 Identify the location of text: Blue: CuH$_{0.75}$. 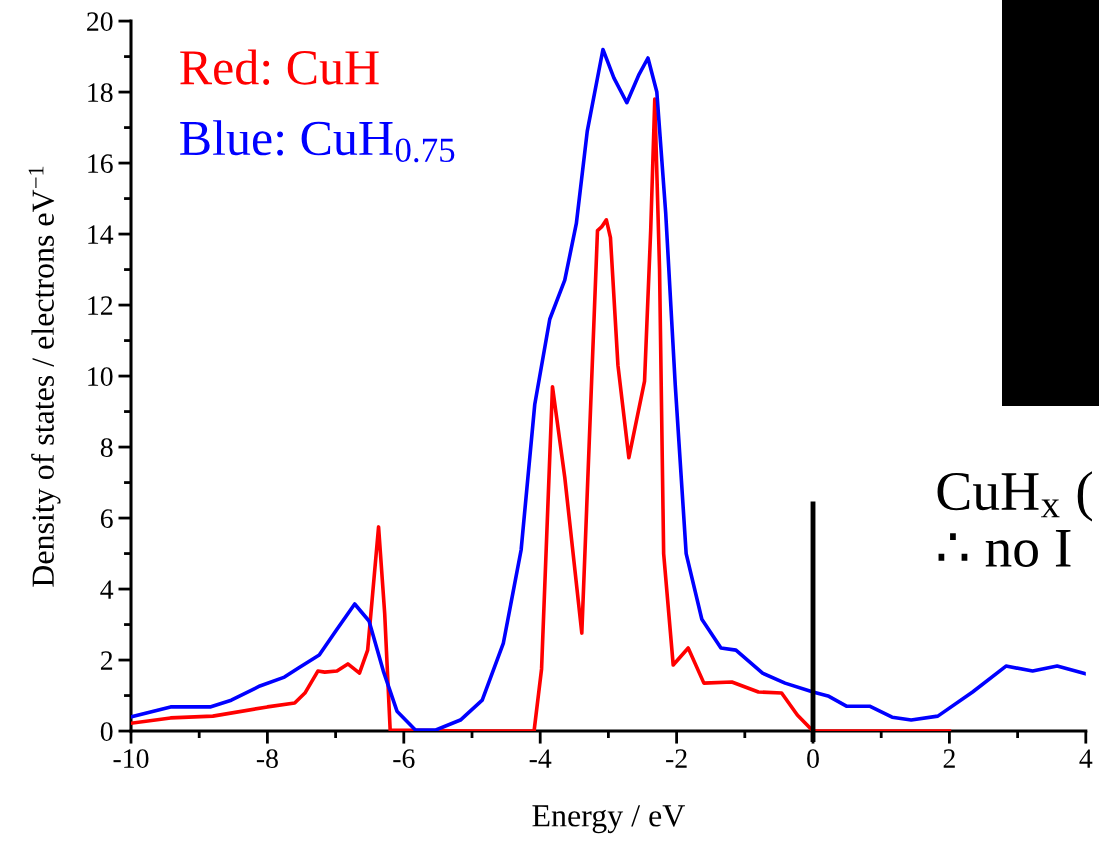
(317, 141).